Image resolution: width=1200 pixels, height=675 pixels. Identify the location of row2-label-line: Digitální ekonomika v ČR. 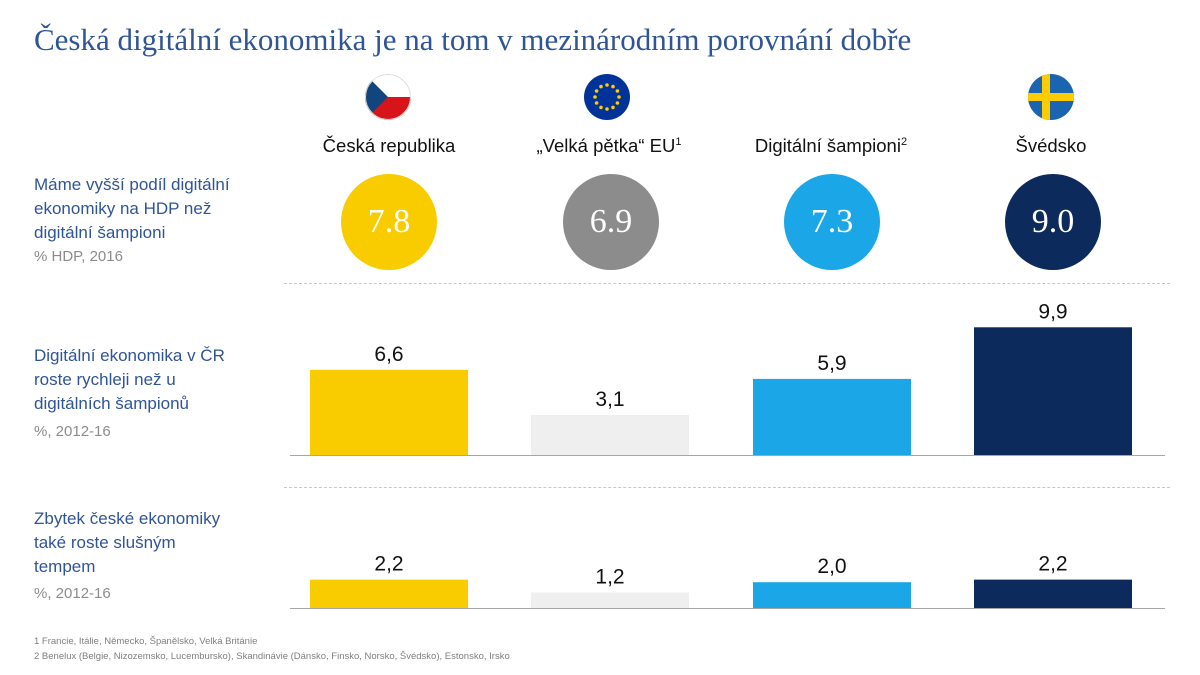
(129, 355).